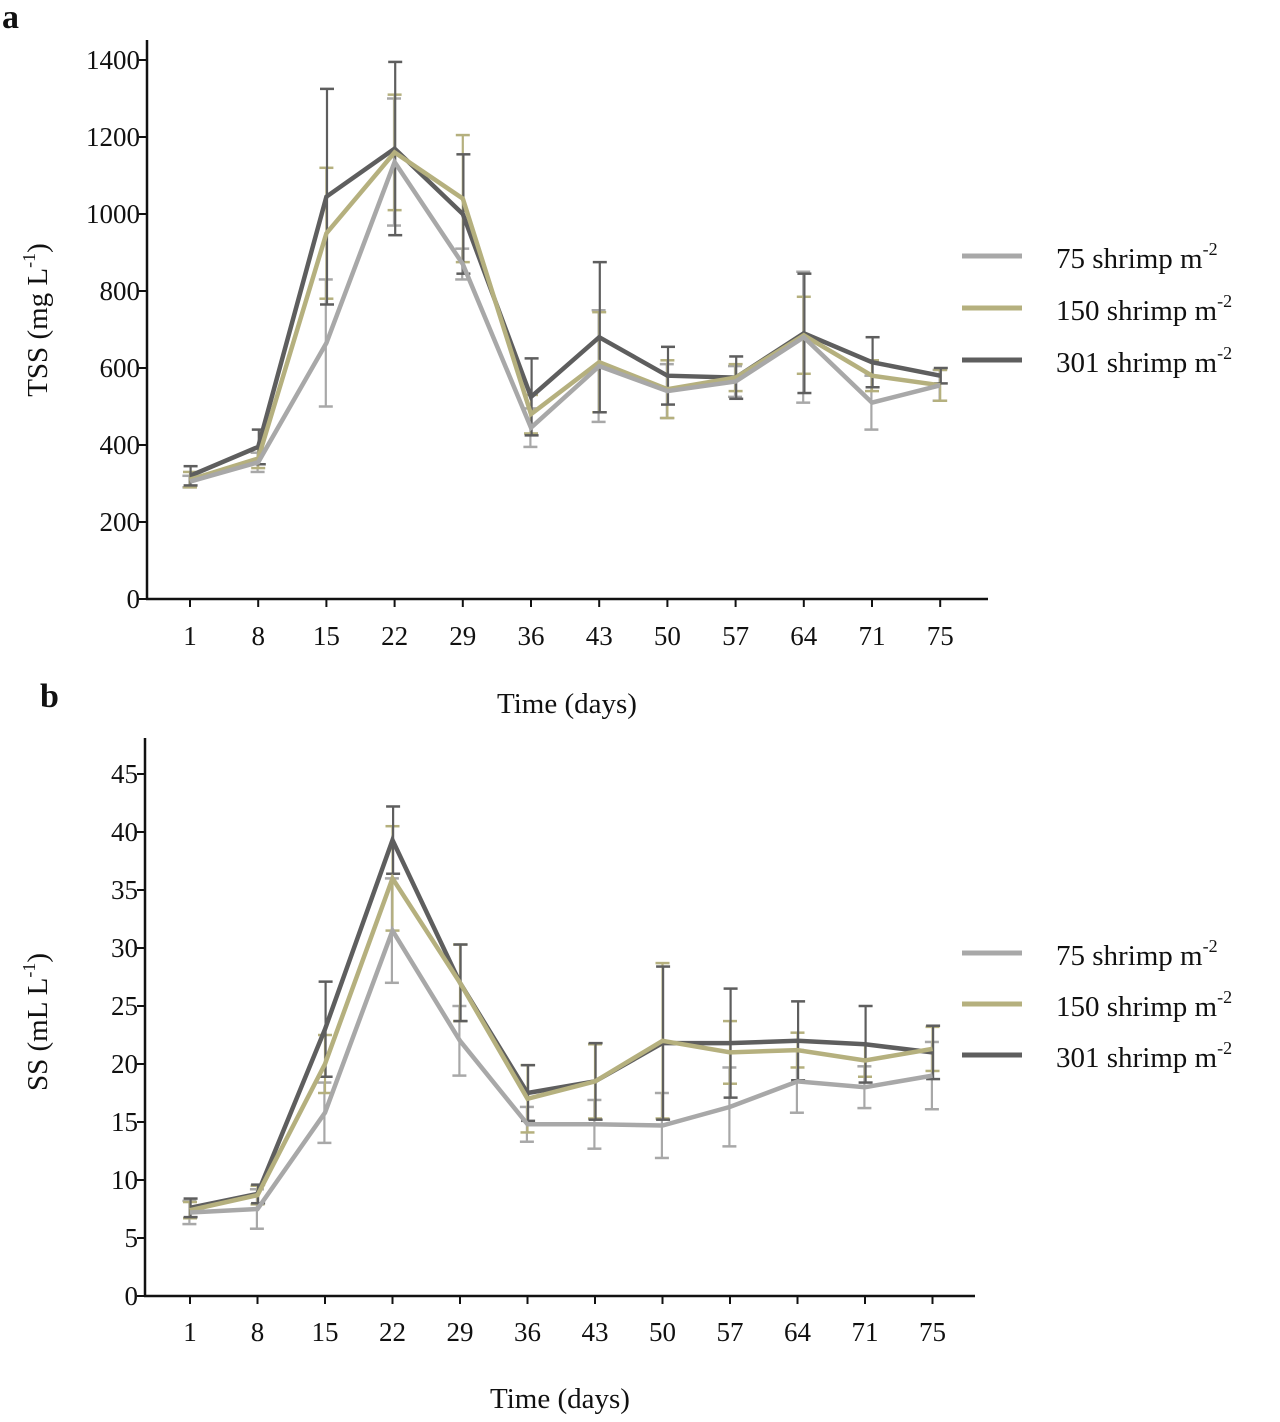  I want to click on y-tick-label: 15, so click(124, 1122).